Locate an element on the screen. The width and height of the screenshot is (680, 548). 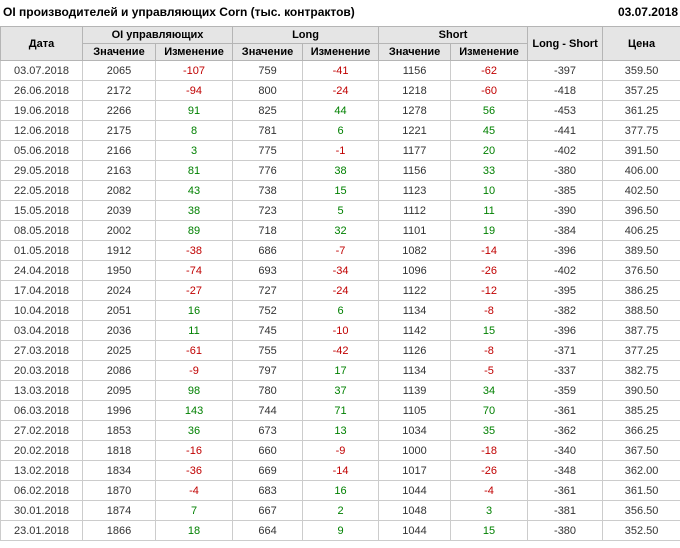
cell-short-value: 1122 is located at coordinates (415, 290).